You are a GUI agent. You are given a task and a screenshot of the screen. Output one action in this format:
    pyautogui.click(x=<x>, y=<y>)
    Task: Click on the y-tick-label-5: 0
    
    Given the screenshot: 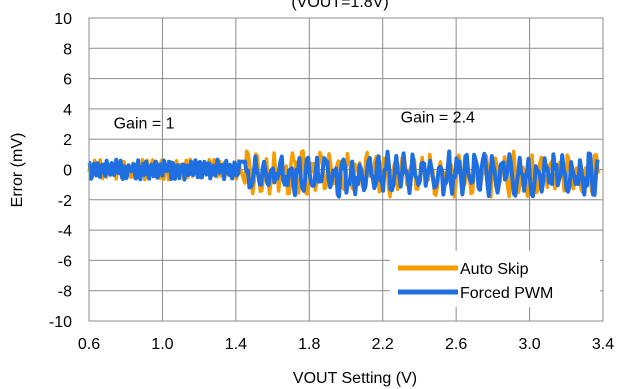 What is the action you would take?
    pyautogui.click(x=67, y=171)
    